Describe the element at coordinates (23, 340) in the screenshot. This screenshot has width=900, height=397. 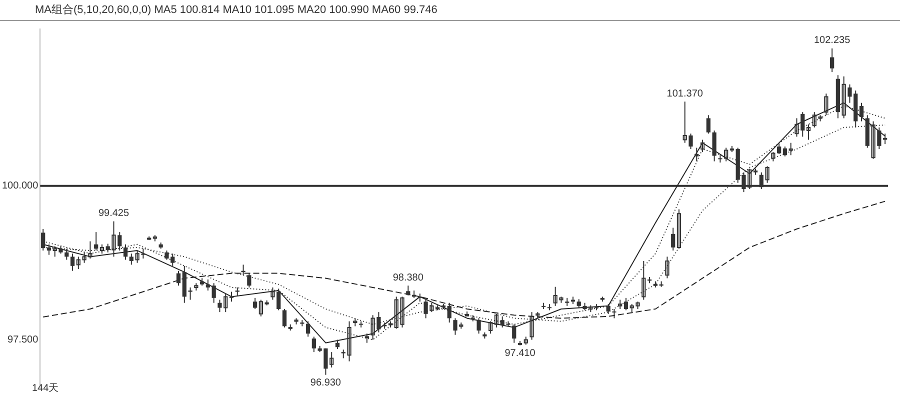
I see `y-tick-label: 97.500` at that location.